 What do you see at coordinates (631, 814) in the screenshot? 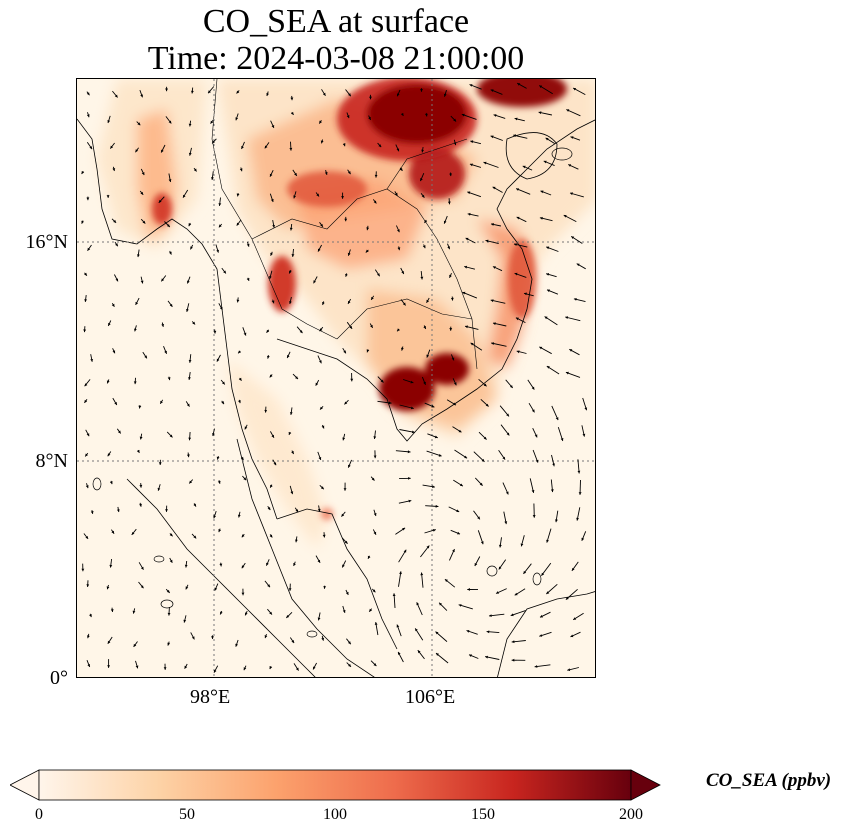
I see `colorbar-tick-label: 200` at bounding box center [631, 814].